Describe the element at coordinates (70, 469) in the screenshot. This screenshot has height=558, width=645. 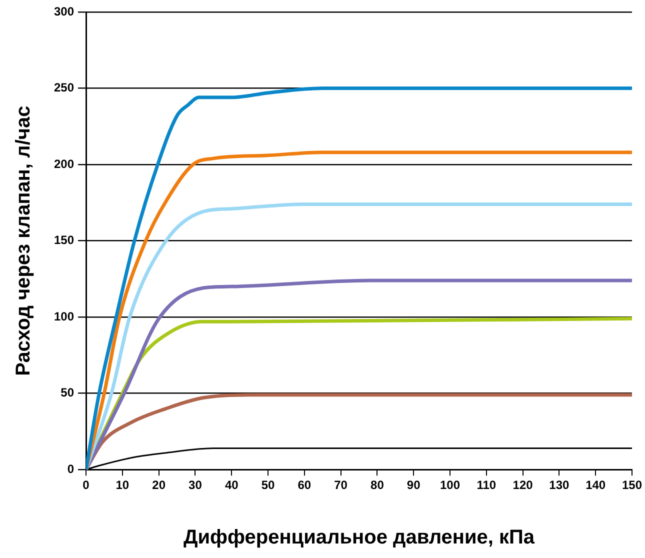
I see `y-tick-label: 0` at that location.